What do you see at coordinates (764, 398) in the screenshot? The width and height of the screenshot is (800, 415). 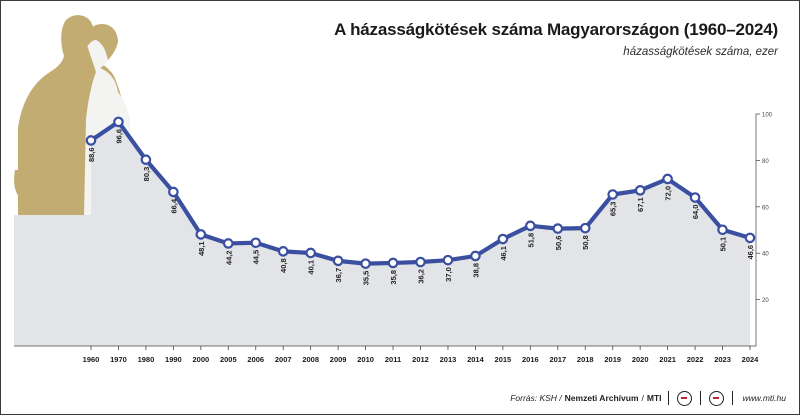 I see `website-link: www.mti.hu` at bounding box center [764, 398].